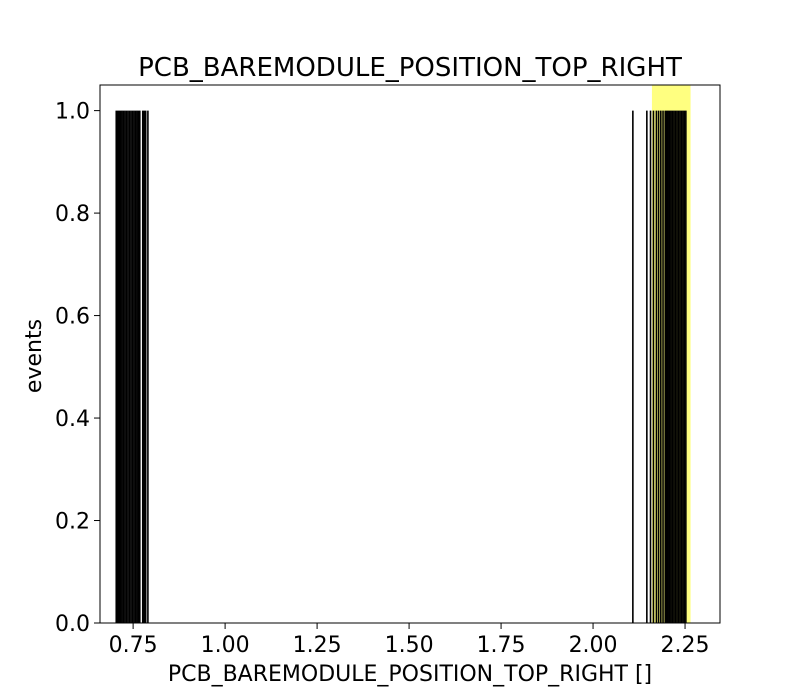 Image resolution: width=800 pixels, height=700 pixels. Describe the element at coordinates (72, 522) in the screenshot. I see `y-tick-label: 0.2` at that location.